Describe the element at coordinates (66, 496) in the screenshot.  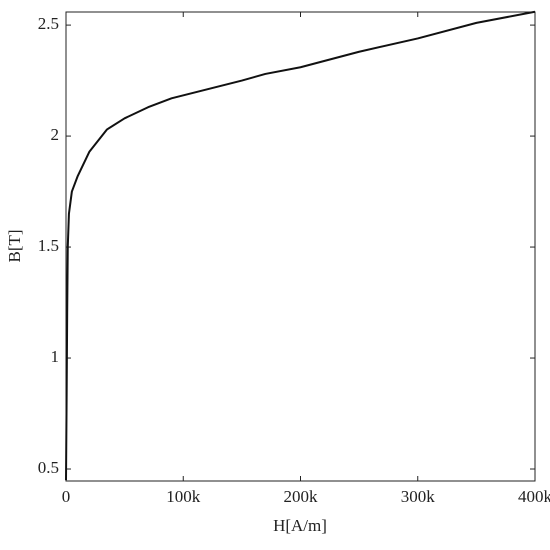
I see `x-tick-label: 0` at that location.